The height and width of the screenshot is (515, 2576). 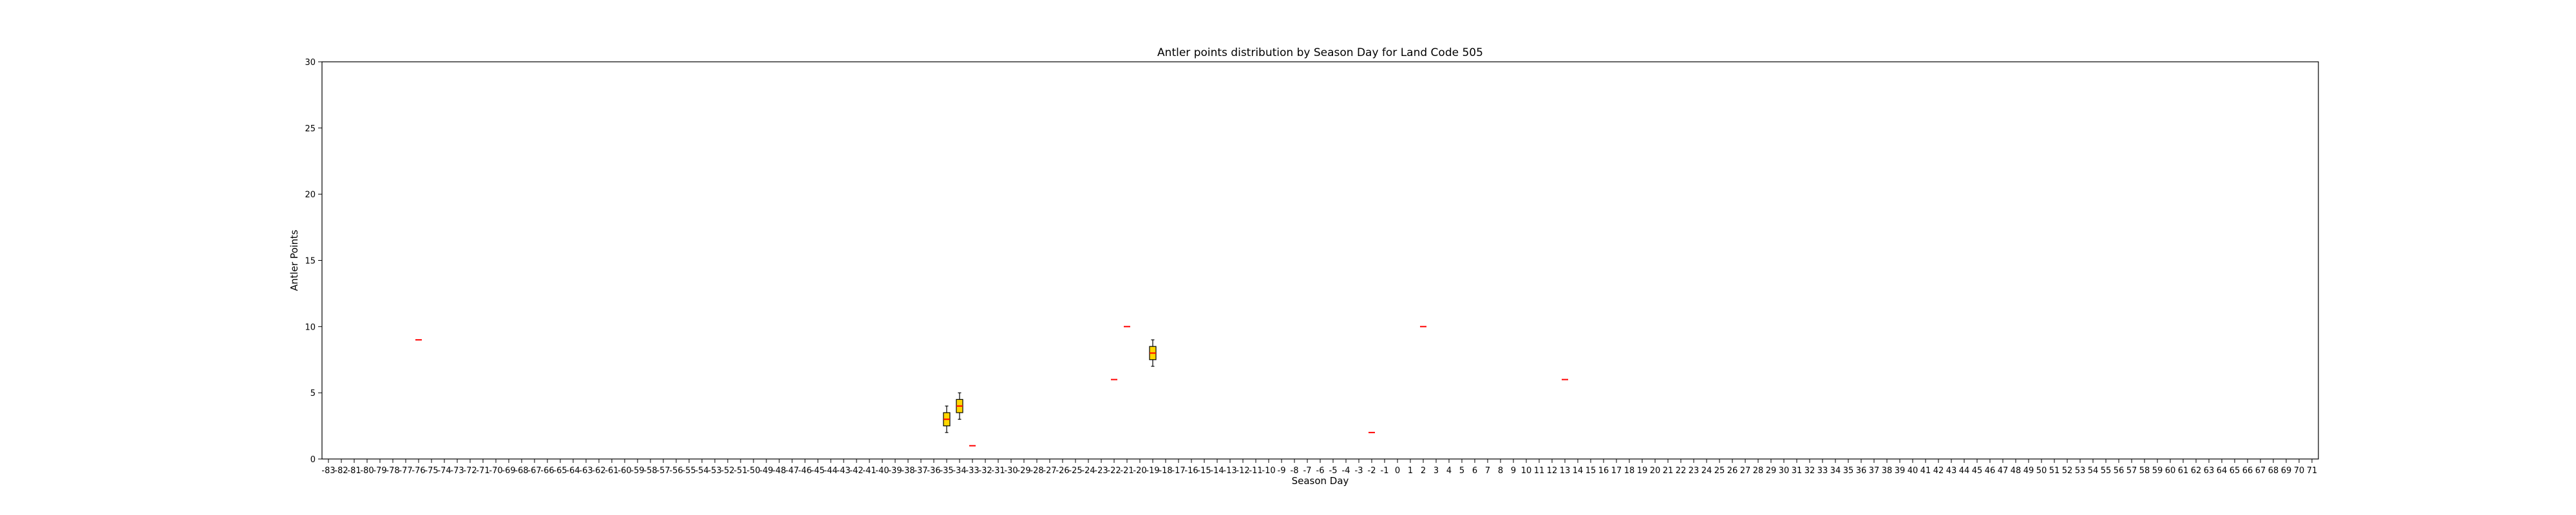 I want to click on x-tick-label: -66, so click(x=547, y=471).